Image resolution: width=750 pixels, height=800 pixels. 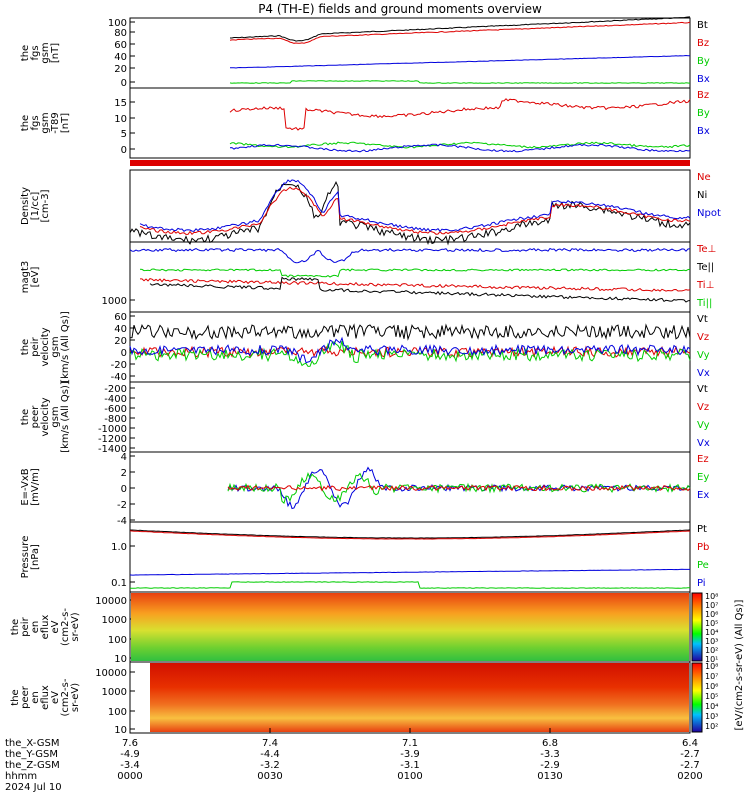 What do you see at coordinates (415, 285) in the screenshot?
I see `trace-te-perp` at bounding box center [415, 285].